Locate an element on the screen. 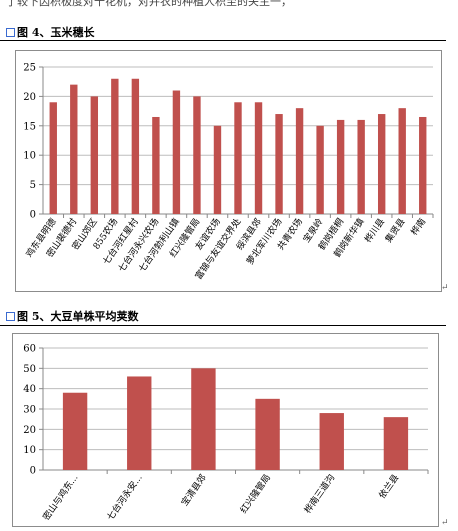  figure-5-caption: 图 5、大豆单株平均荚数 is located at coordinates (72, 316).